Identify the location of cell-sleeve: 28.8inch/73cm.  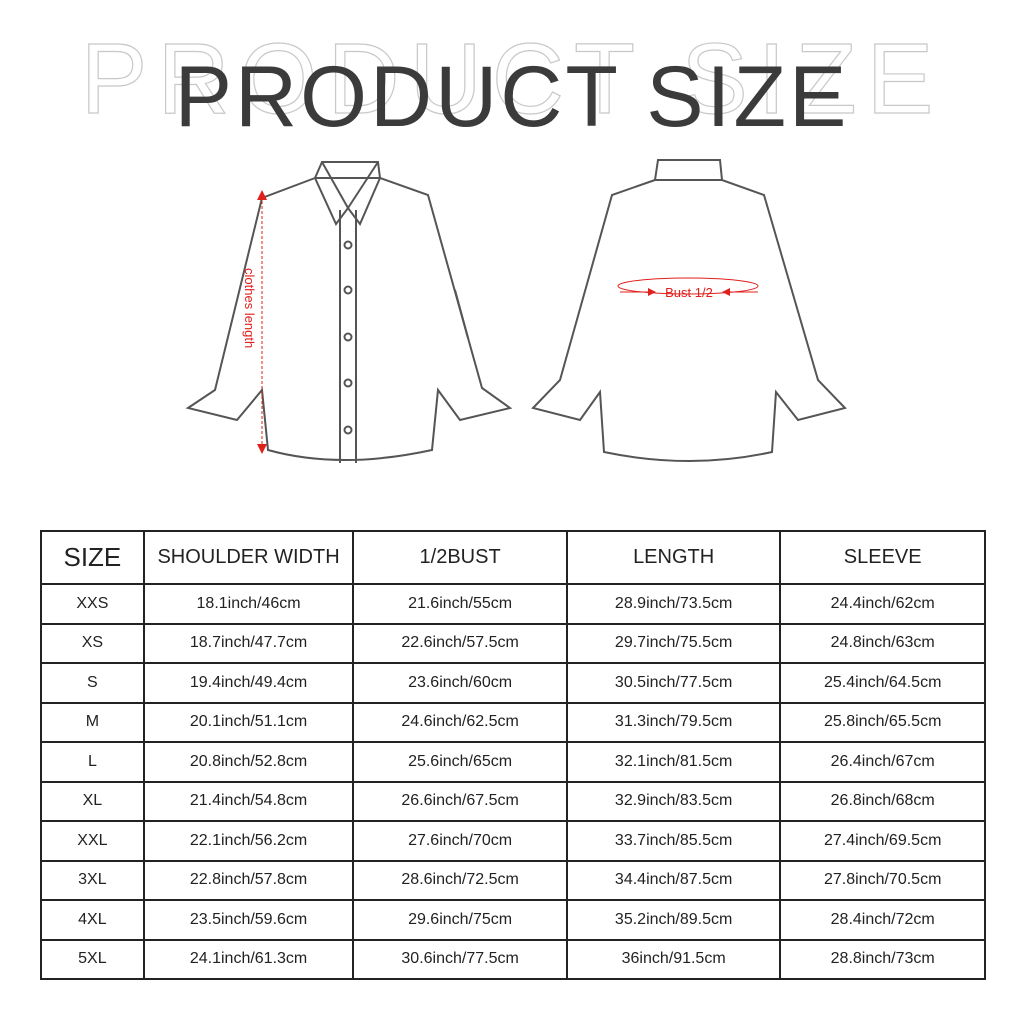
(882, 959).